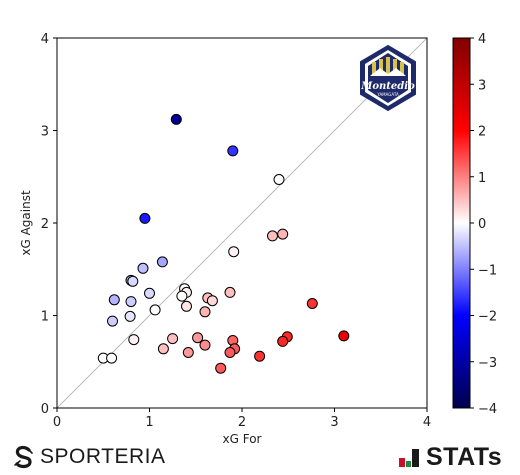  I want to click on x-tick-label: 1, so click(149, 422).